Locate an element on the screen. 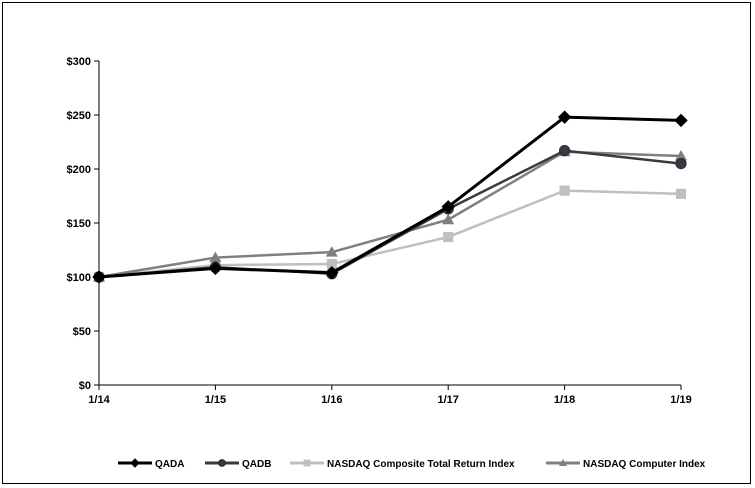 The height and width of the screenshot is (488, 755). y-tick-label: $200 is located at coordinates (79, 170).